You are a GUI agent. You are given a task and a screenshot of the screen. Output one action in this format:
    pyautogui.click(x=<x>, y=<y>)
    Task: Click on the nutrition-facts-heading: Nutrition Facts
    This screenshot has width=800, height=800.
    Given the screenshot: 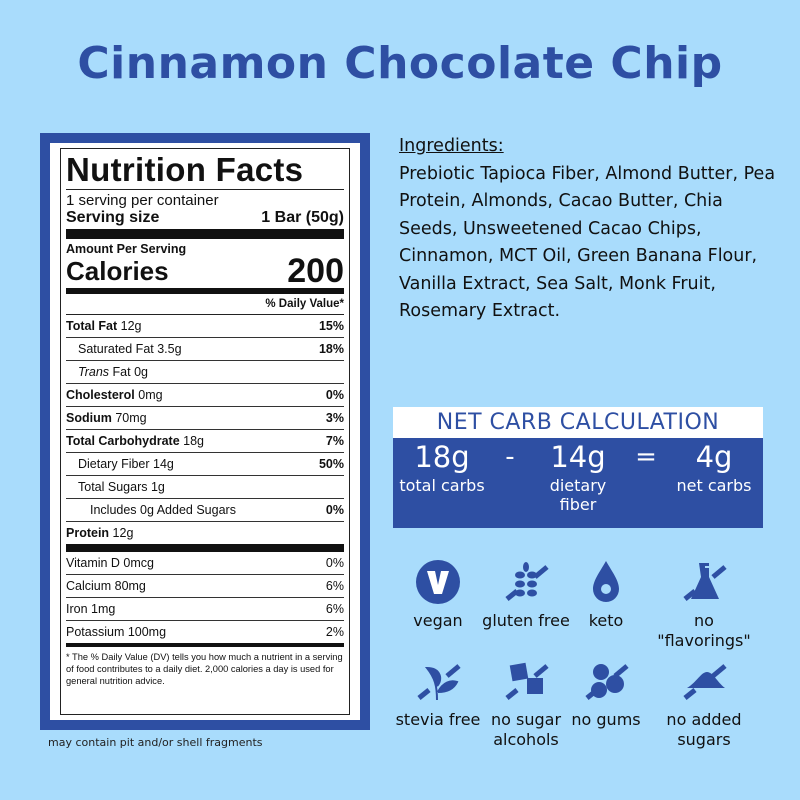 What is the action you would take?
    pyautogui.click(x=205, y=170)
    